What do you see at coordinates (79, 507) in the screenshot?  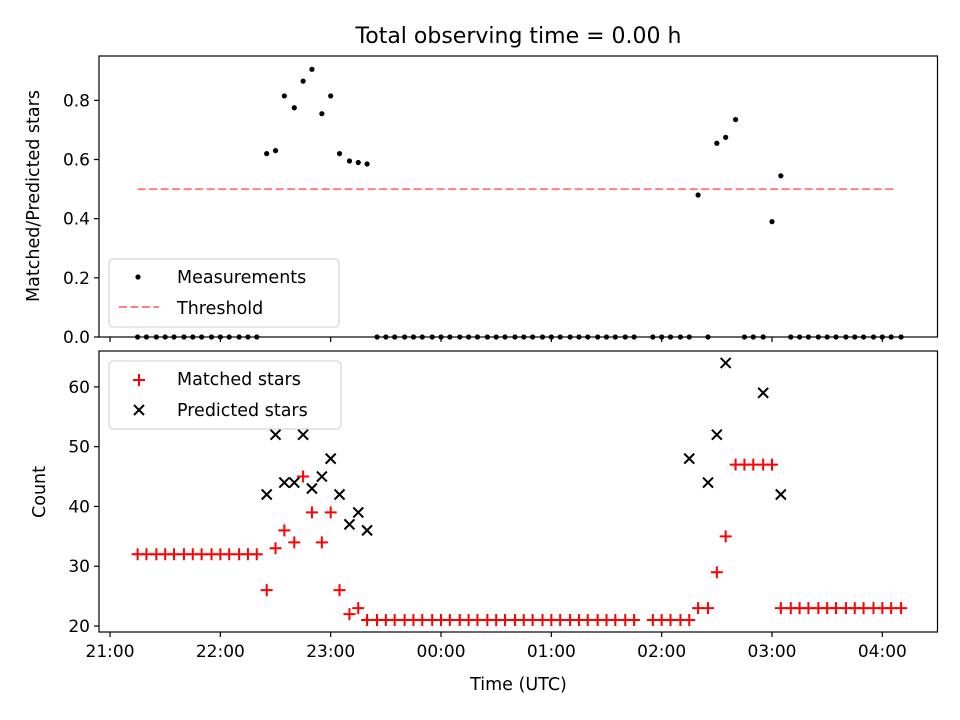 I see `count-y-tick-label: 40` at bounding box center [79, 507].